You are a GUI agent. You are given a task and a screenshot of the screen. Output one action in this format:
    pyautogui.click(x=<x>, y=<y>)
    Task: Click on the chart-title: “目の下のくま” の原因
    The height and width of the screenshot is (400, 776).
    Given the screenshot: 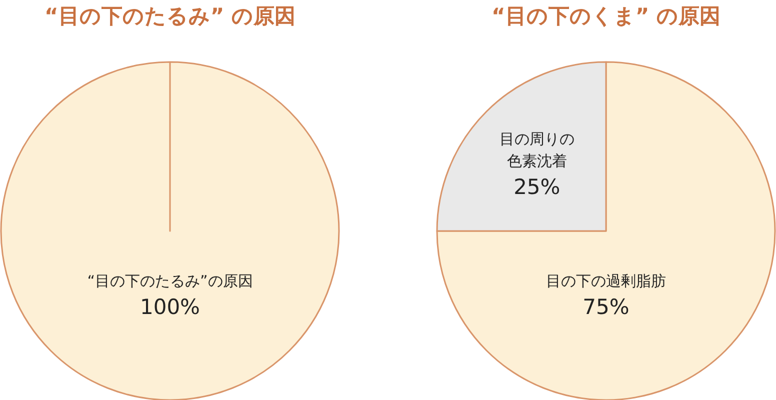 What is the action you would take?
    pyautogui.click(x=606, y=16)
    